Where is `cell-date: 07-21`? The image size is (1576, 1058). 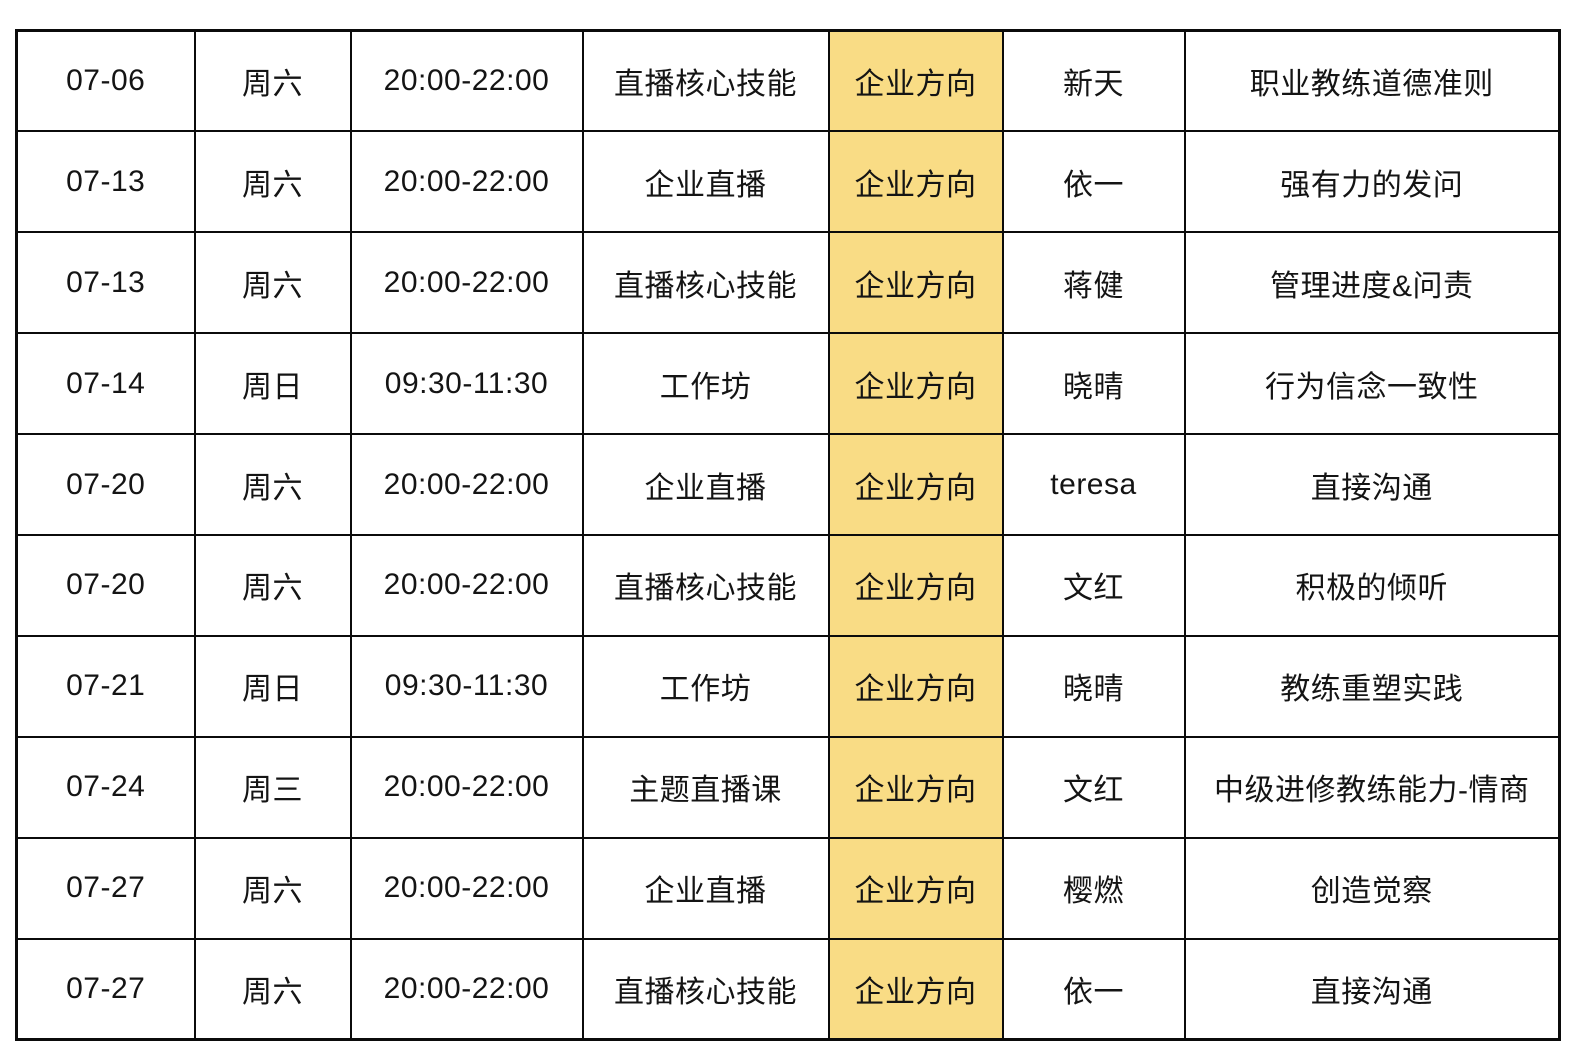 cell-date: 07-21 is located at coordinates (105, 686).